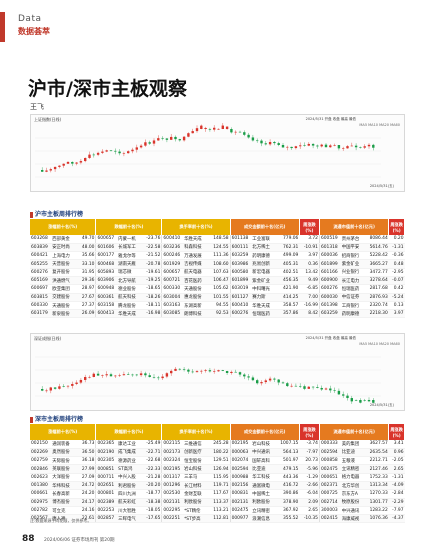  What do you see at coordinates (64, 306) in the screenshot?
I see `table-cell: 天通股份` at bounding box center [64, 306].